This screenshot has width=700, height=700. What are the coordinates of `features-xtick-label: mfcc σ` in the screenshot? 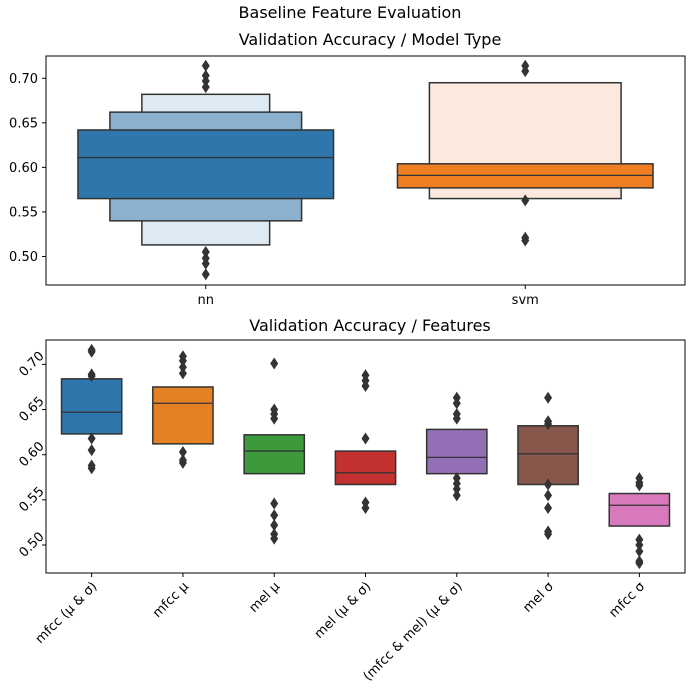 It's located at (628, 600).